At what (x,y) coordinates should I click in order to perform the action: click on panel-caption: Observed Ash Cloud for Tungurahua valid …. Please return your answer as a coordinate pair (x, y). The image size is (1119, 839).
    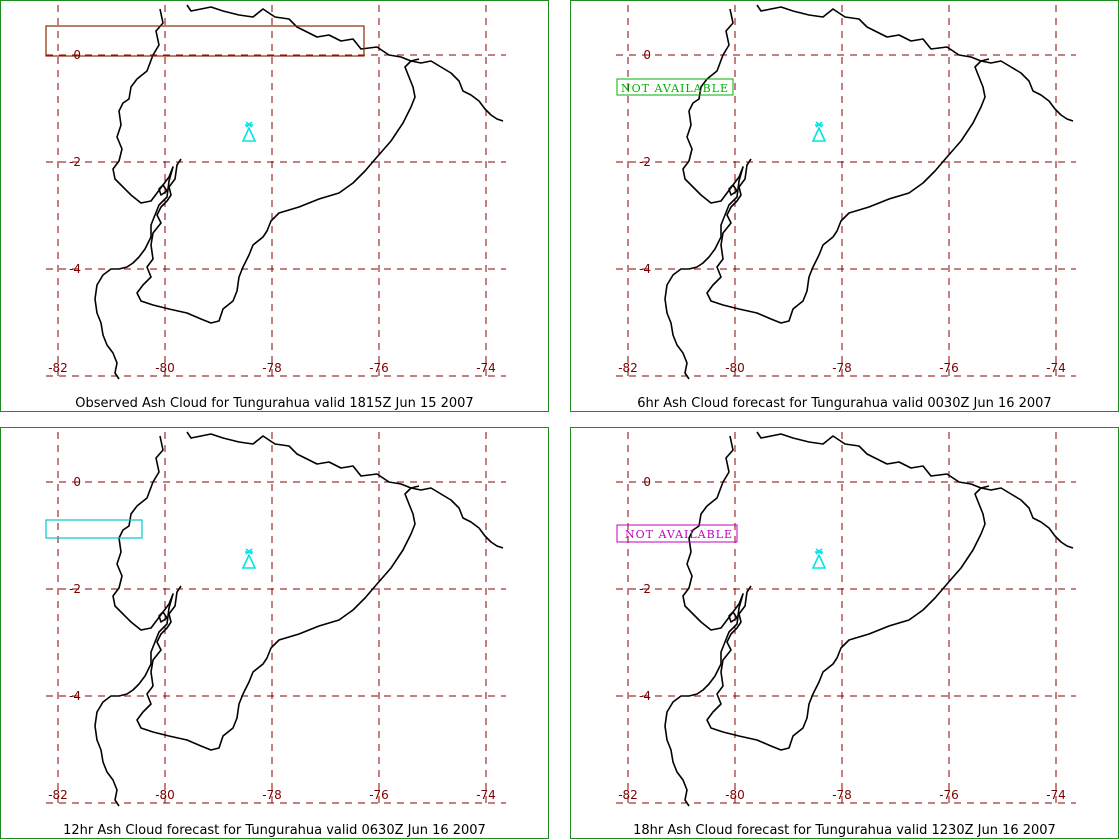
    Looking at the image, I should click on (274, 403).